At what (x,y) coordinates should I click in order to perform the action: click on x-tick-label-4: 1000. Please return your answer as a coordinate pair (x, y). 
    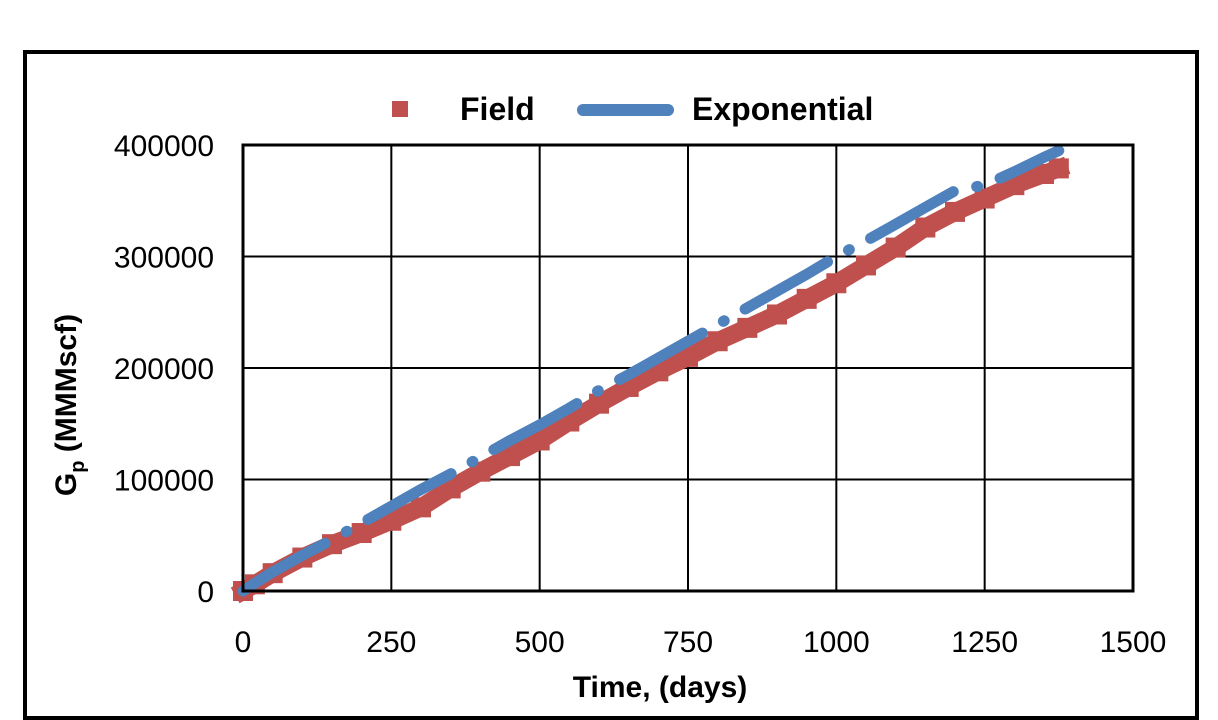
    Looking at the image, I should click on (836, 642).